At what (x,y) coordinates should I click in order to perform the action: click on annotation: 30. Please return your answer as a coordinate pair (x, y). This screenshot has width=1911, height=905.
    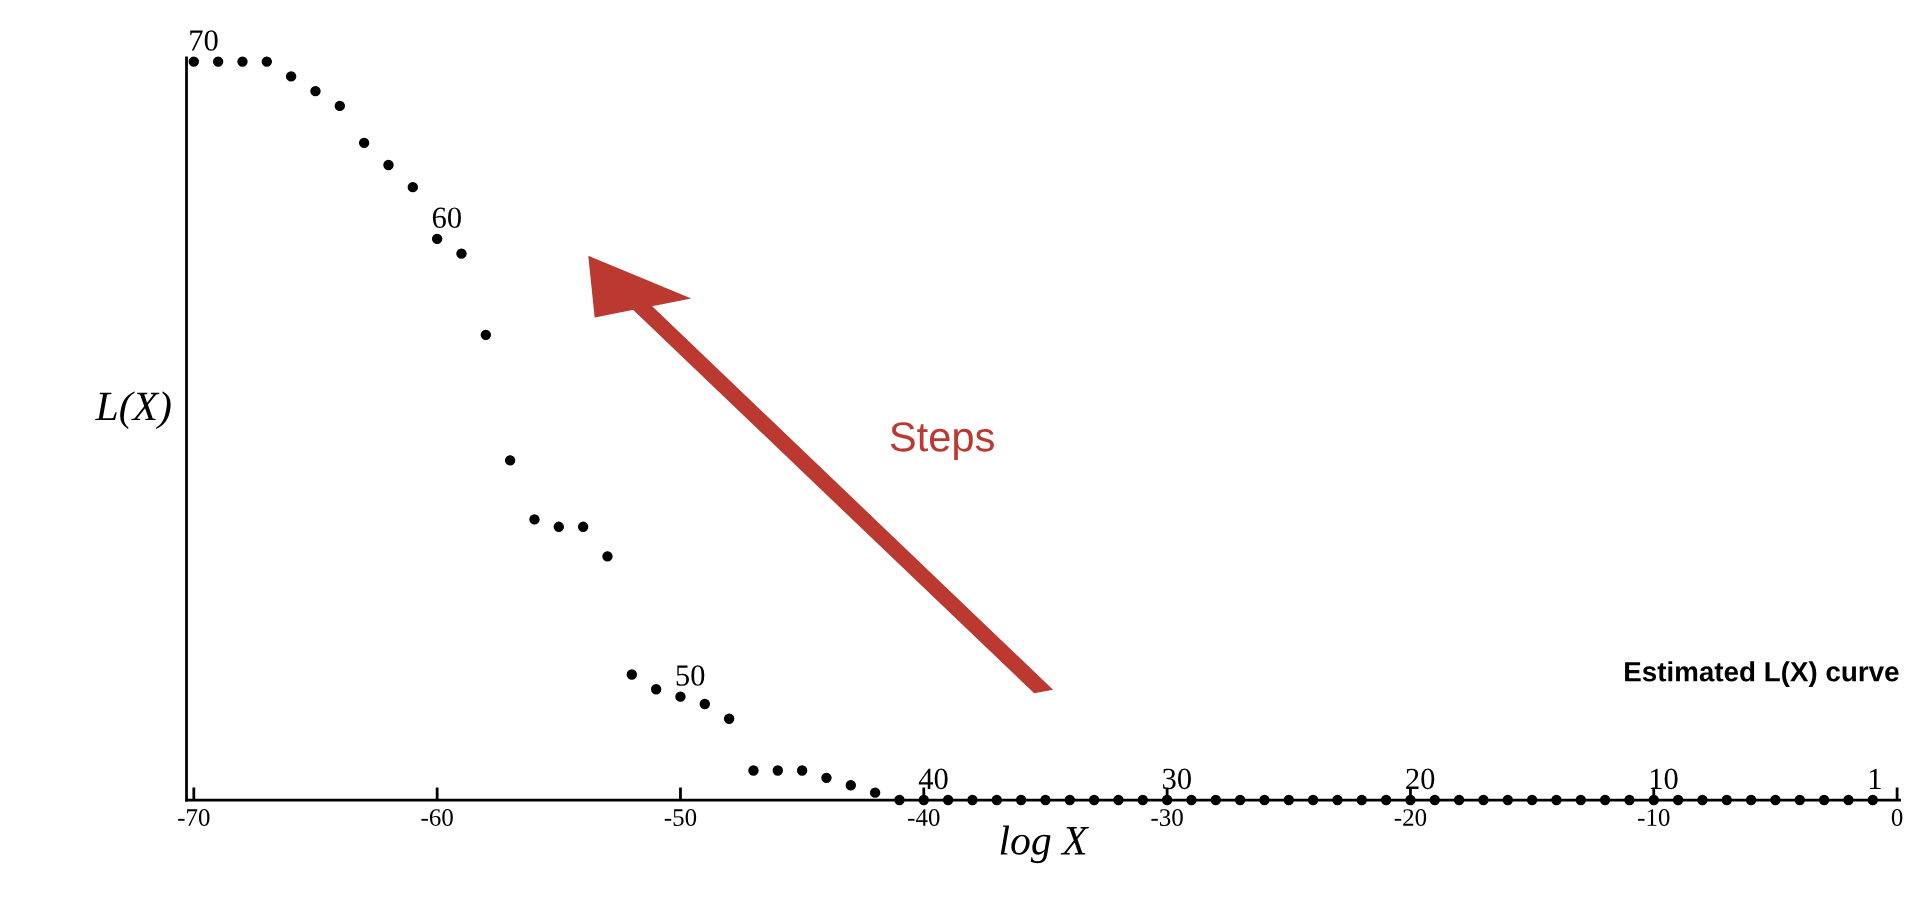
    Looking at the image, I should click on (1177, 779).